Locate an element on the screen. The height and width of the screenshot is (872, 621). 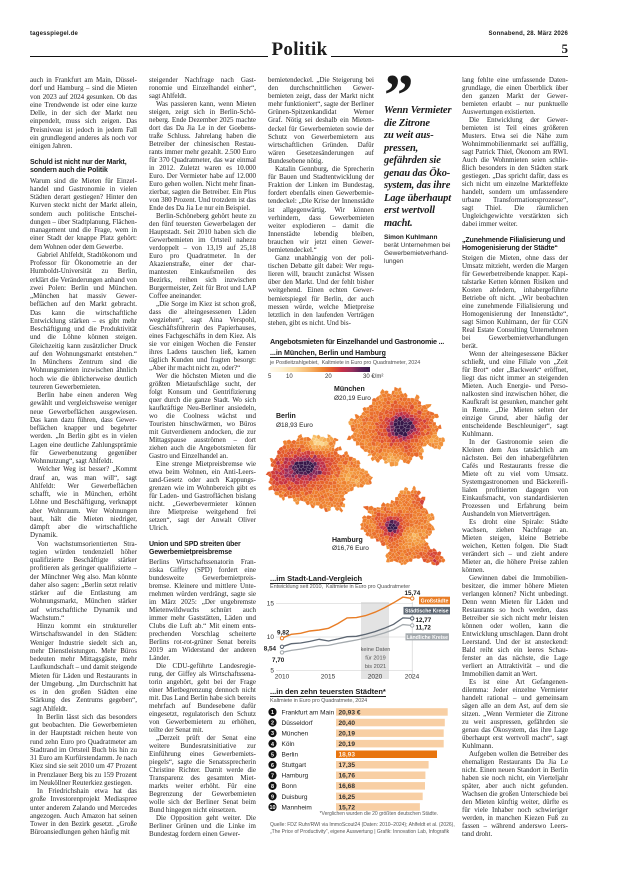
svg-text: Frankfurt am Main is located at coordinates (308, 712).